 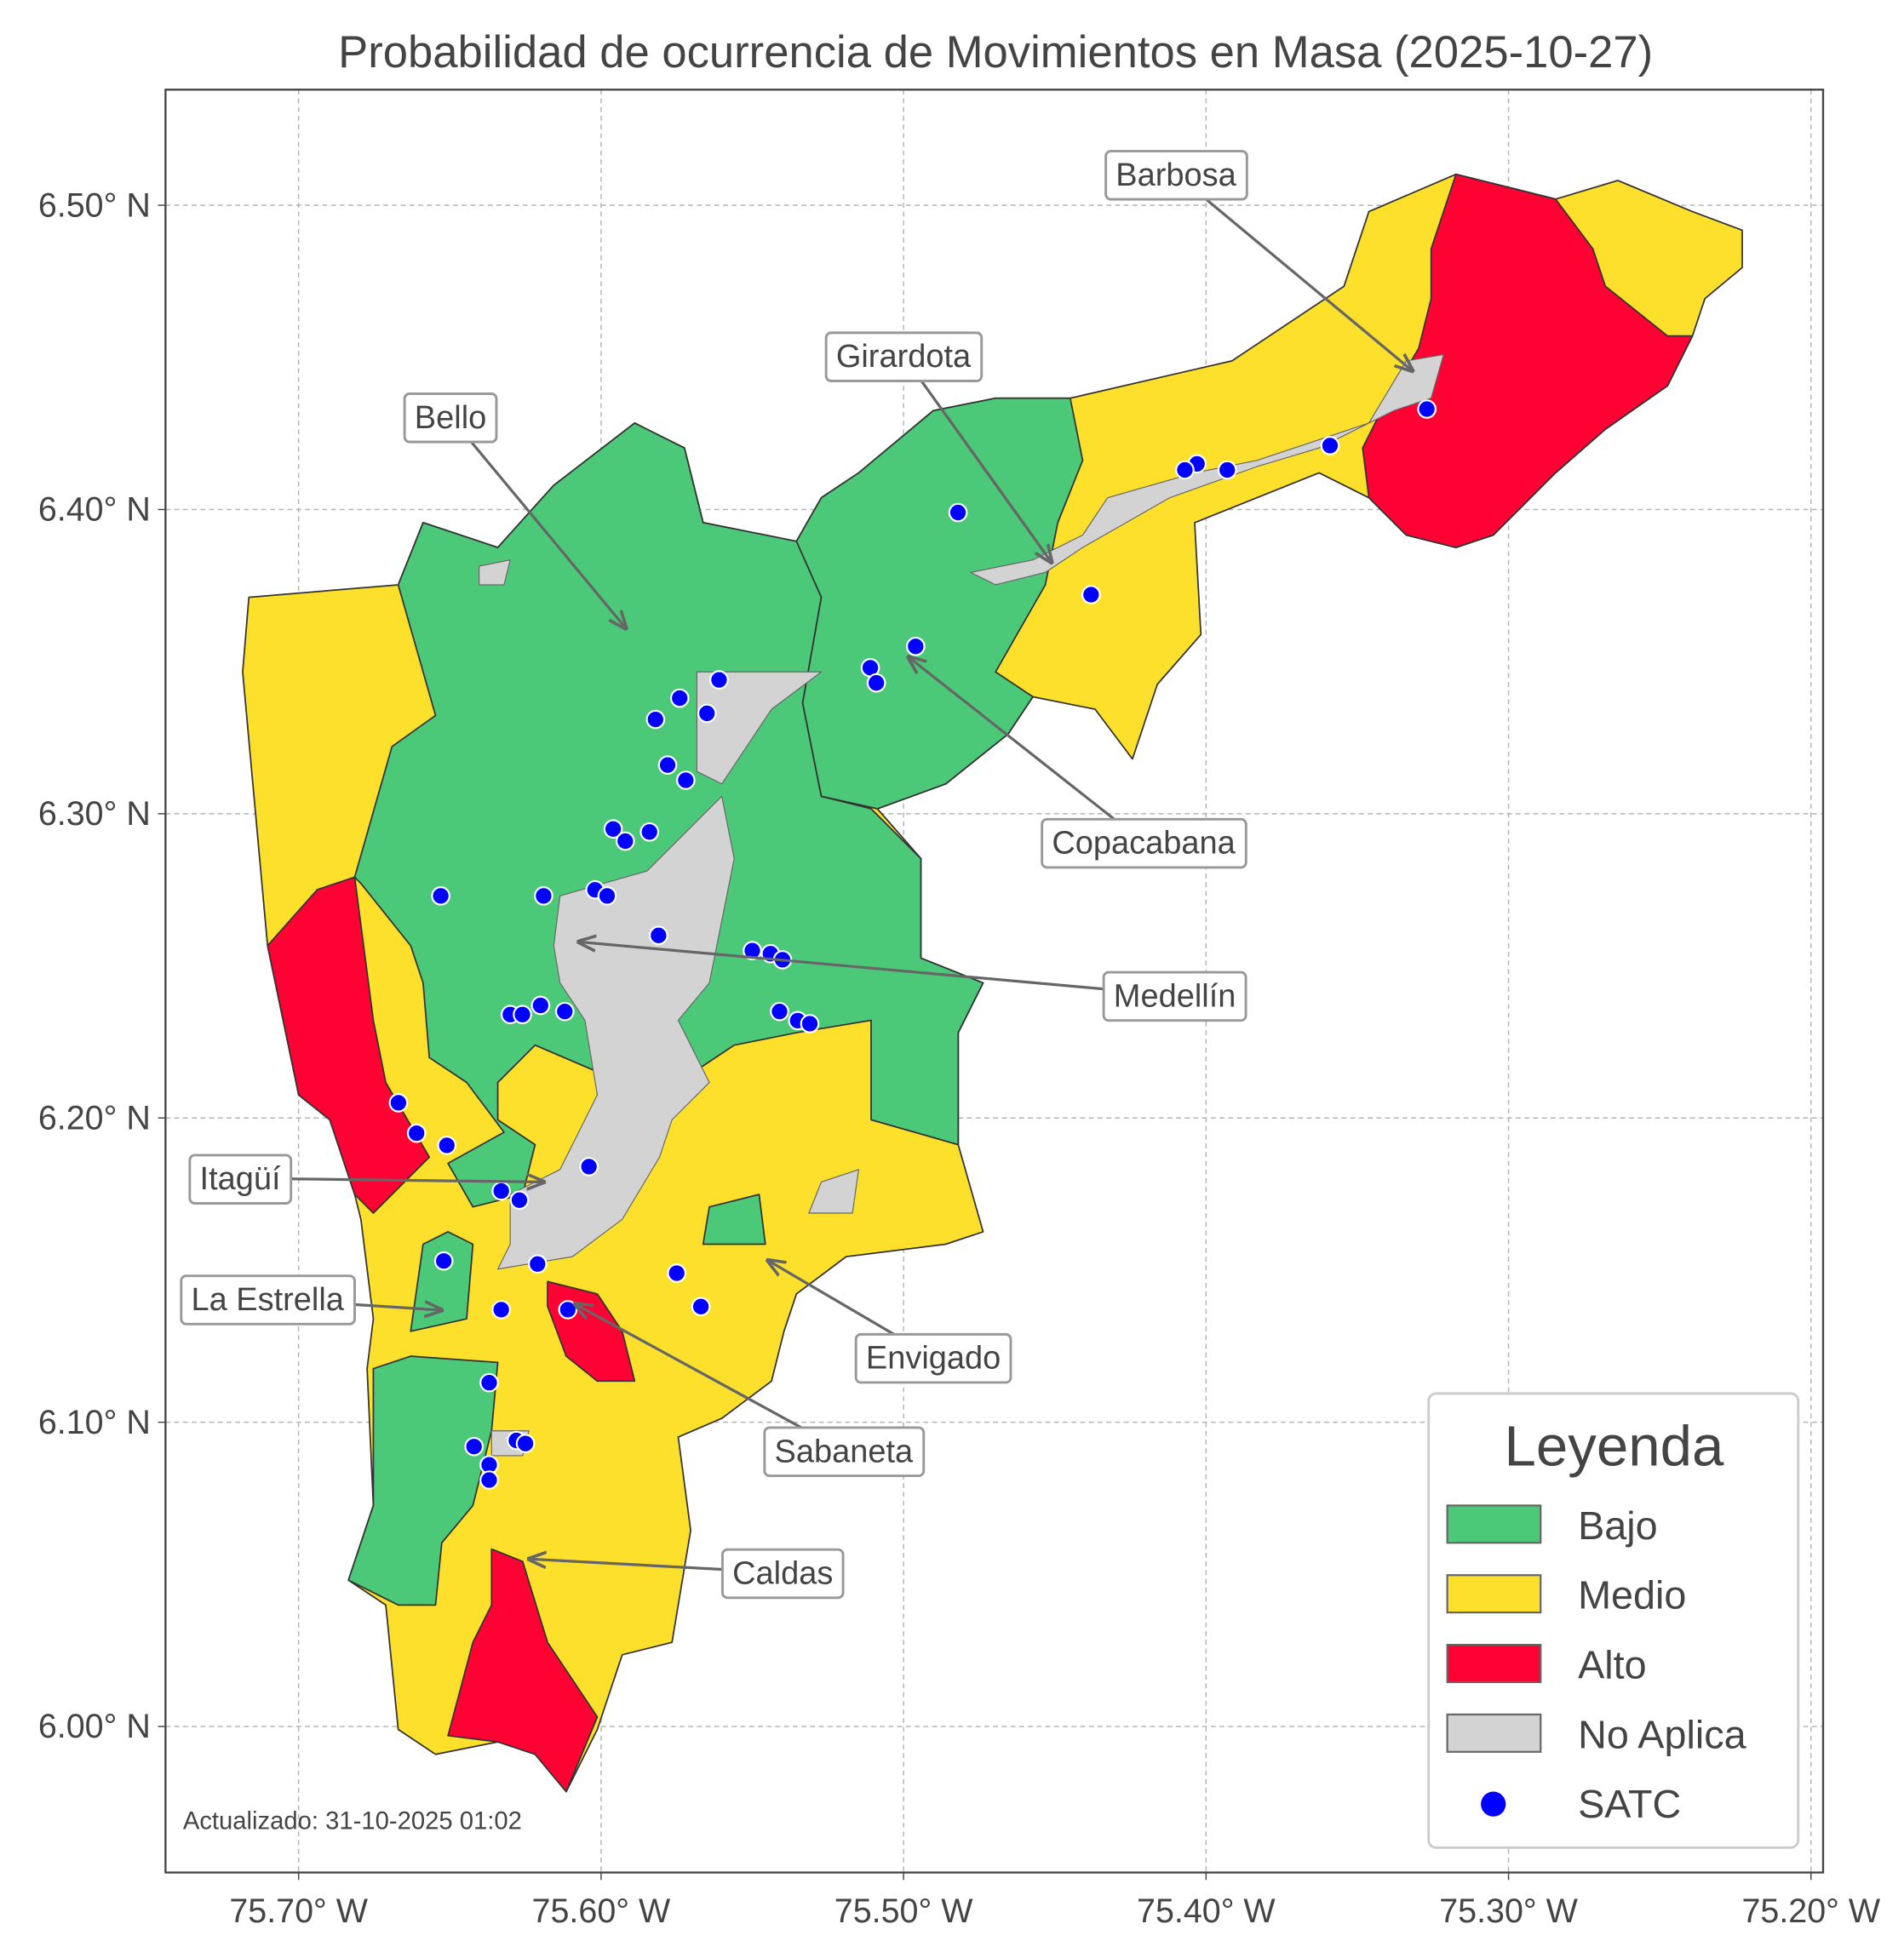 What do you see at coordinates (1630, 1804) in the screenshot?
I see `legend-label: SATC` at bounding box center [1630, 1804].